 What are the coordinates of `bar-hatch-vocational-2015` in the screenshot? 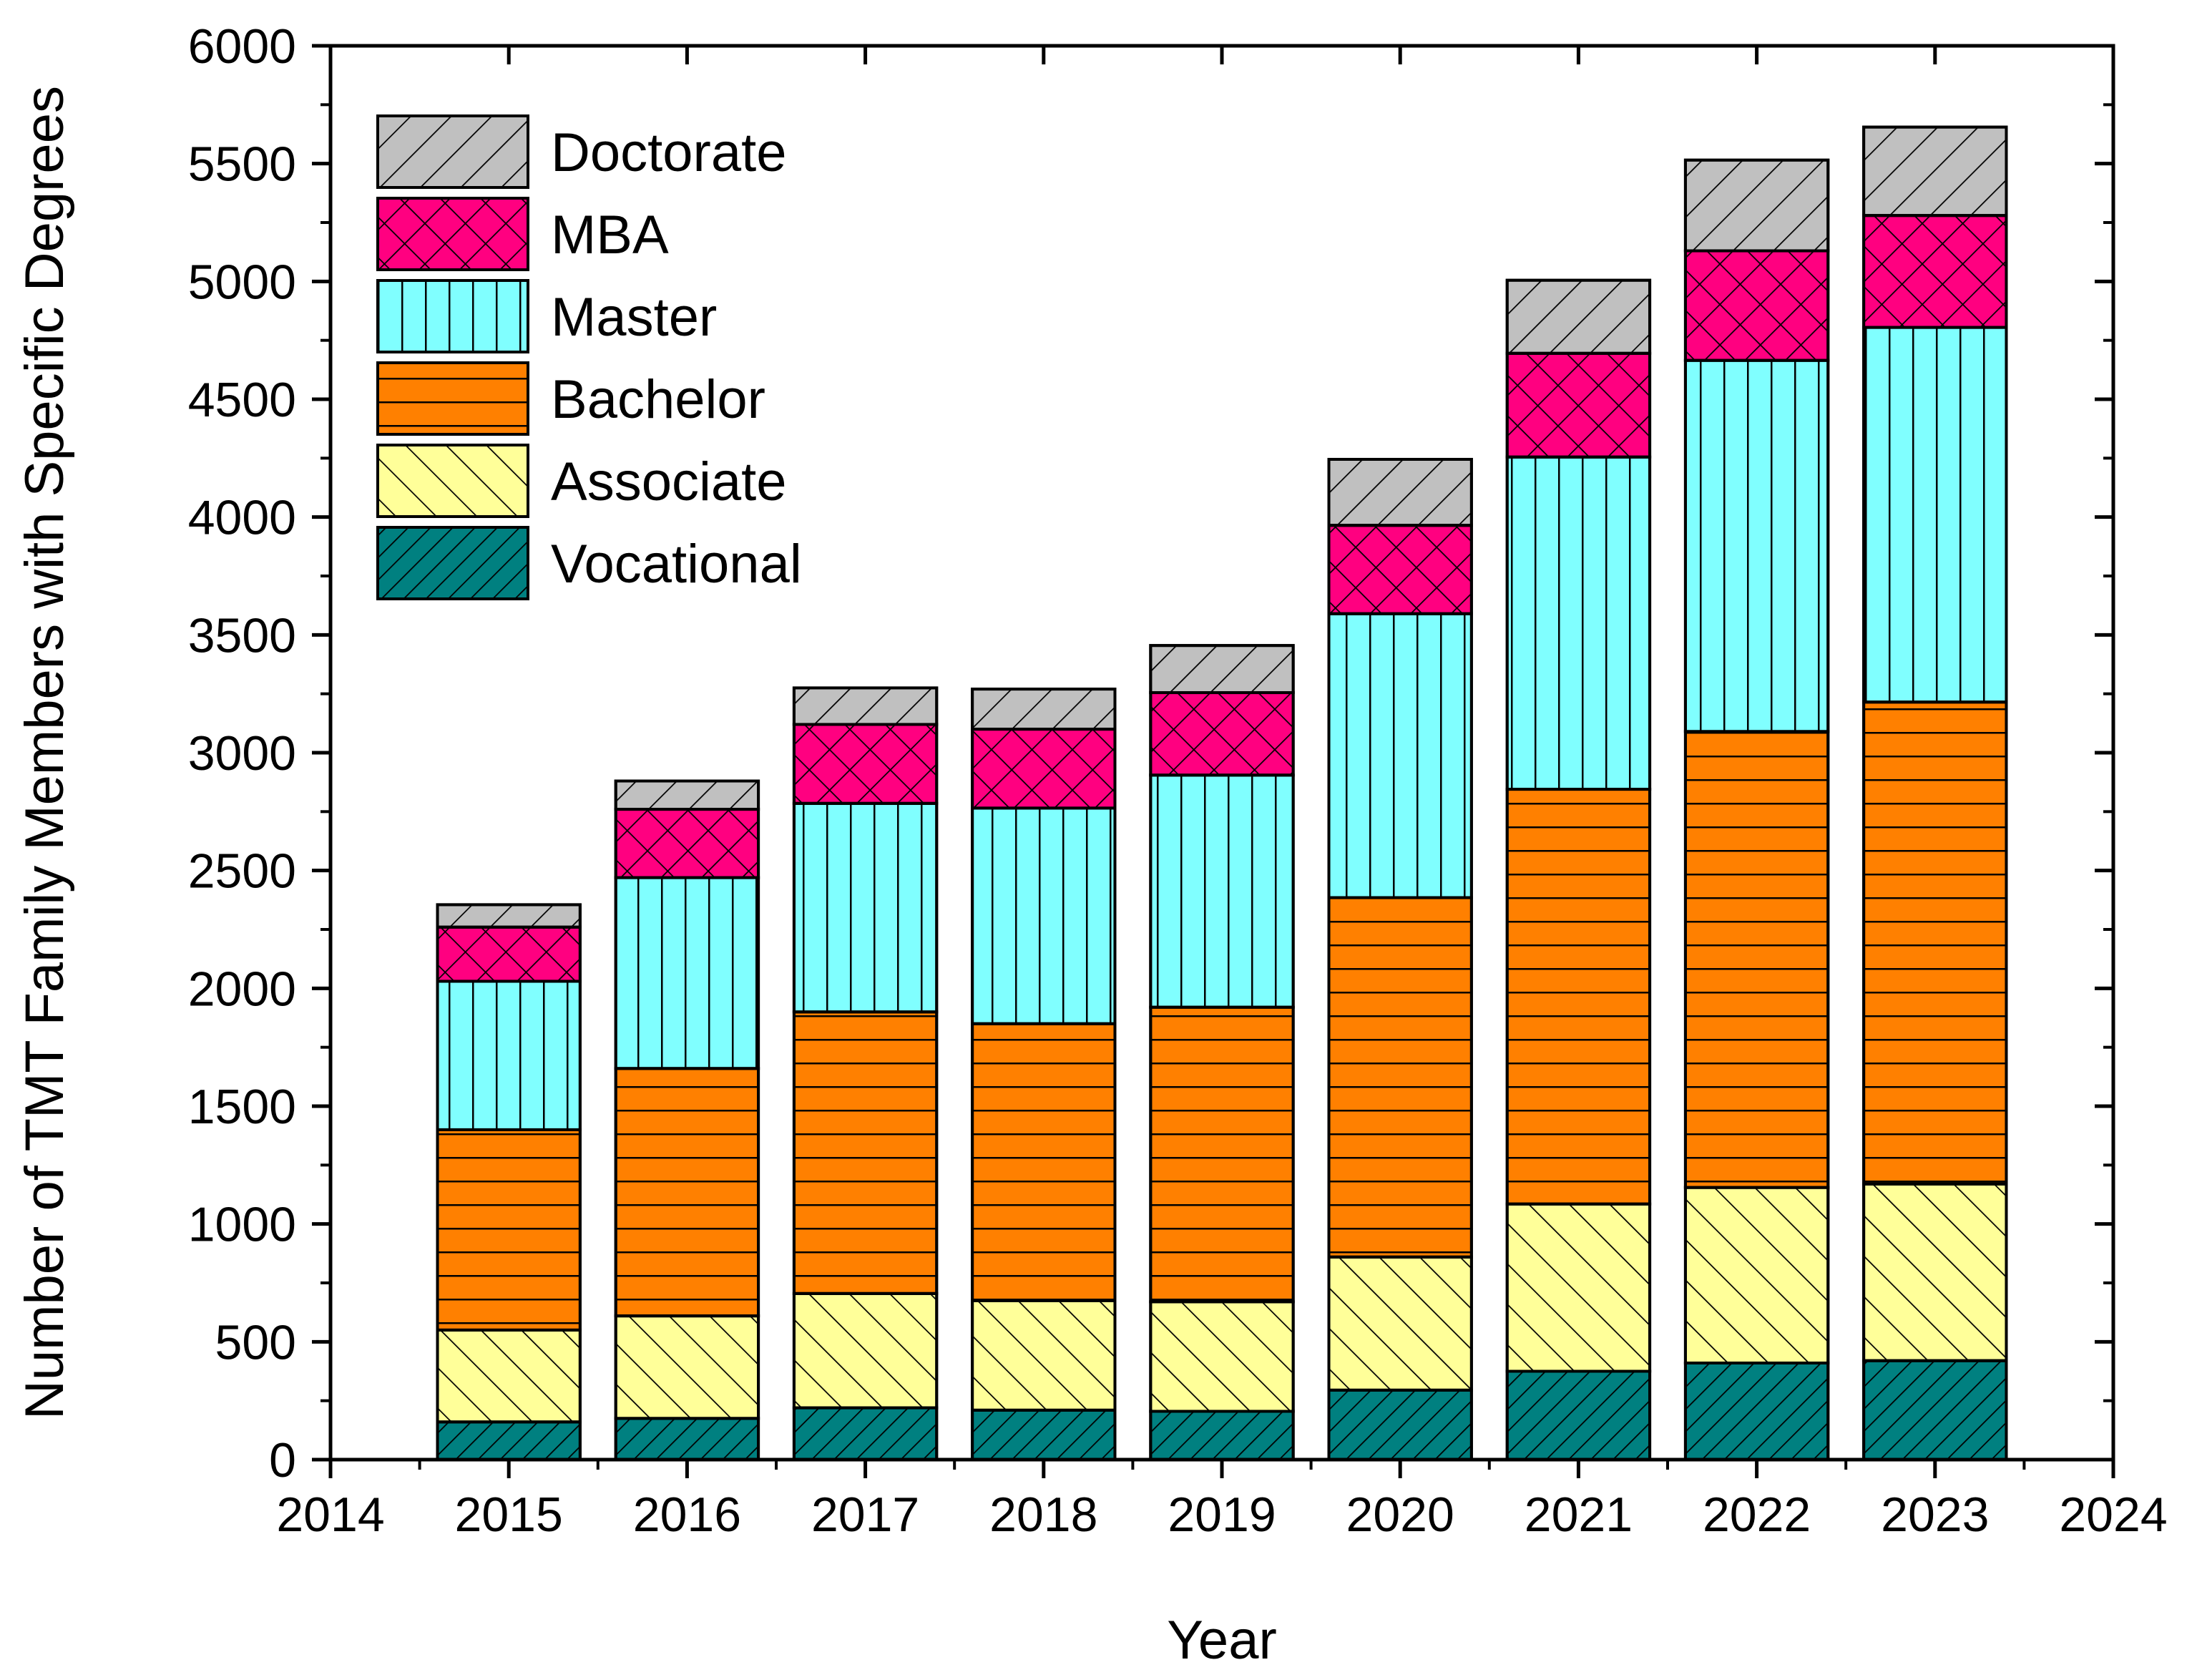 It's located at (509, 1440).